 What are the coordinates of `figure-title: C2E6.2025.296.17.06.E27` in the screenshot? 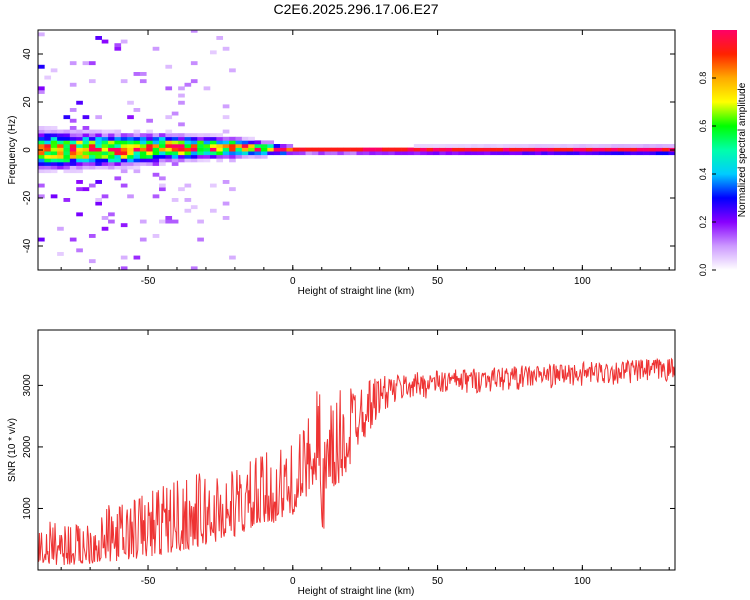 It's located at (355, 9).